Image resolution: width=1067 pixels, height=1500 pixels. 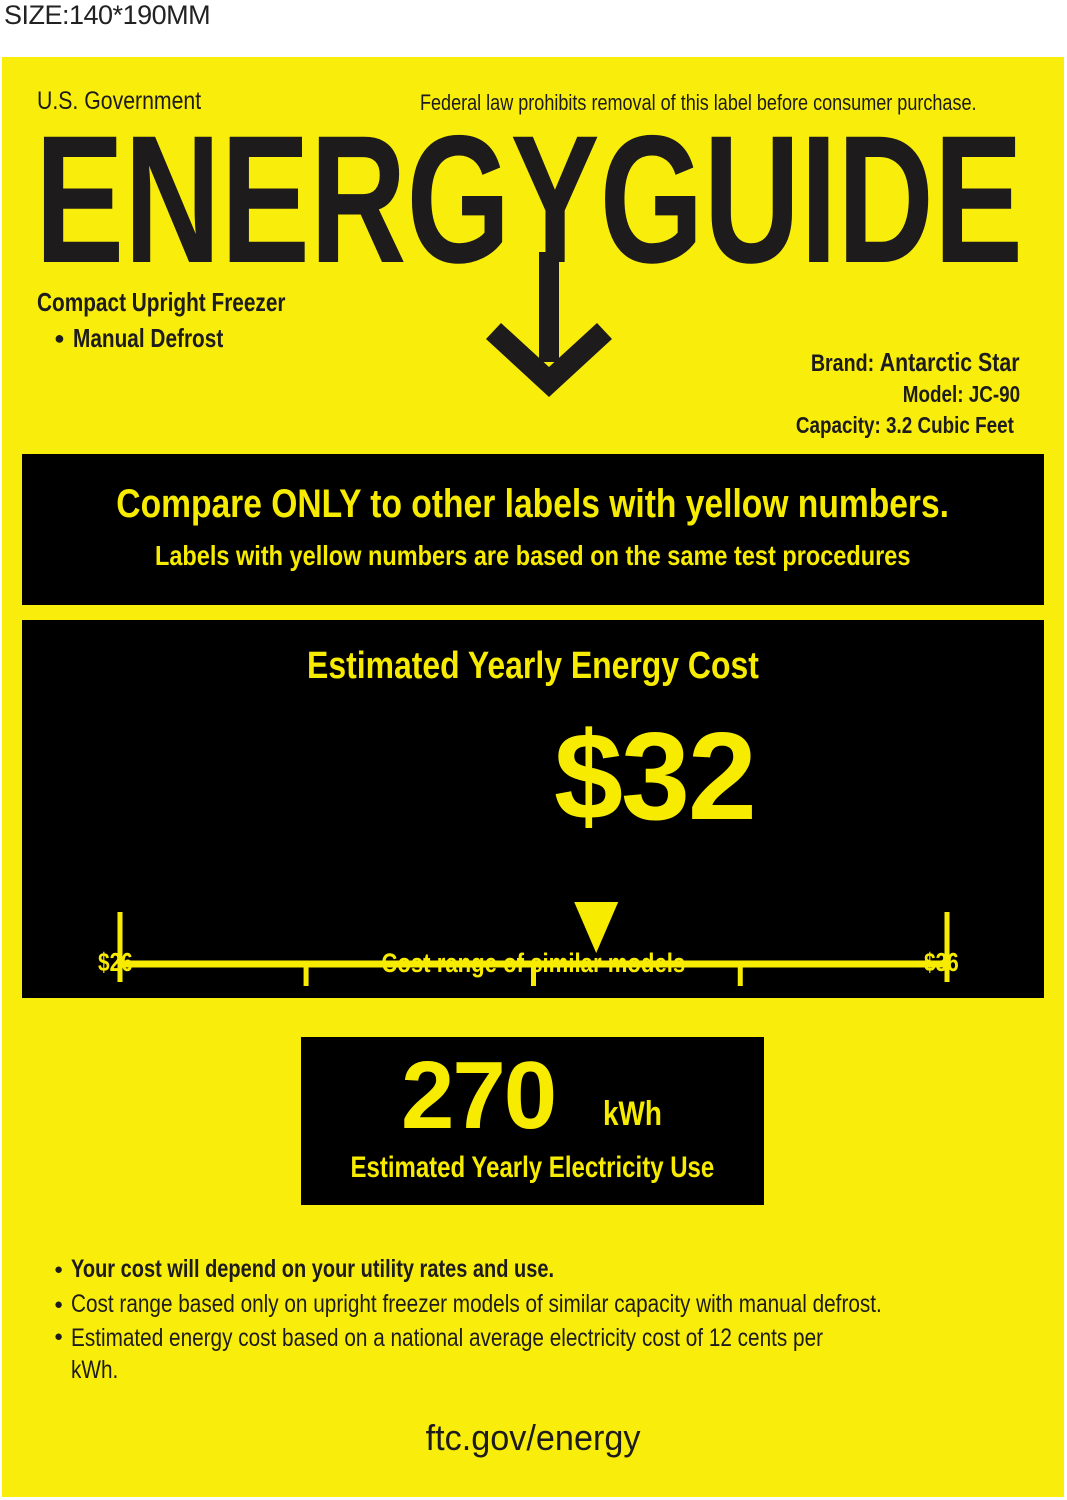 I want to click on kwh-caption: Estimated Yearly Electricity Use, so click(x=532, y=1168).